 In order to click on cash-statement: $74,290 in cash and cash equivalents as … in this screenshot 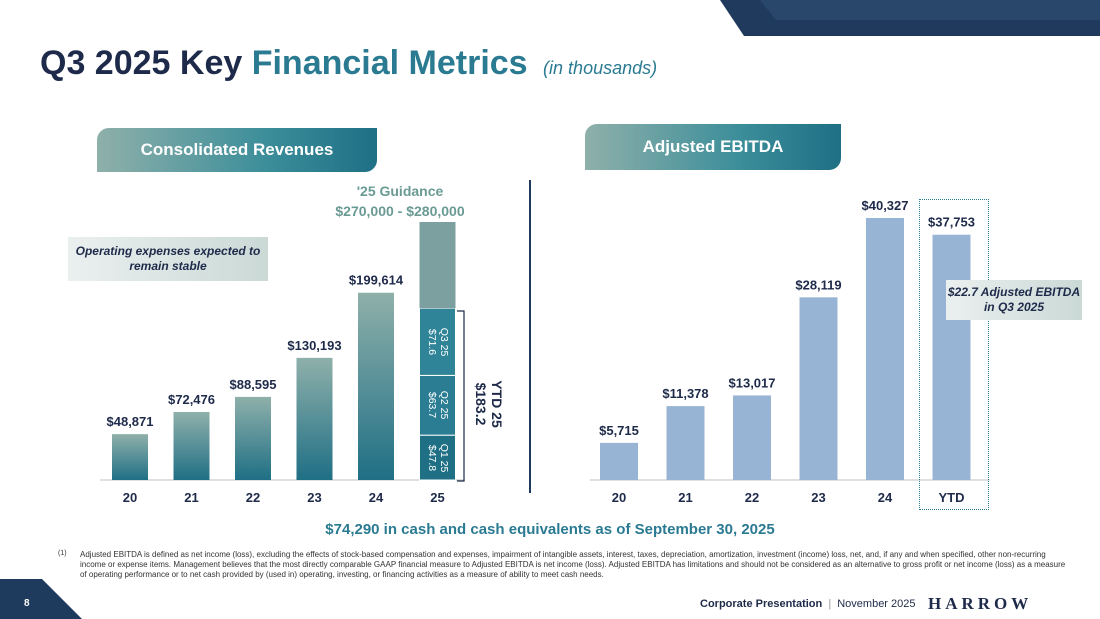, I will do `click(550, 529)`.